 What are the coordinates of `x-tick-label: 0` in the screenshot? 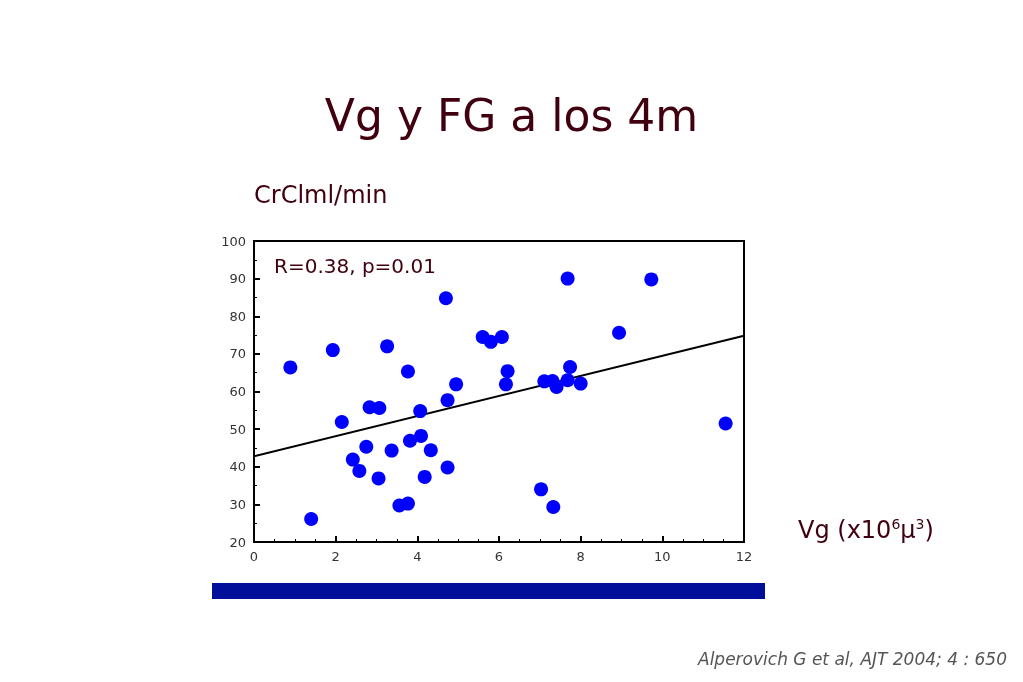 It's located at (254, 556).